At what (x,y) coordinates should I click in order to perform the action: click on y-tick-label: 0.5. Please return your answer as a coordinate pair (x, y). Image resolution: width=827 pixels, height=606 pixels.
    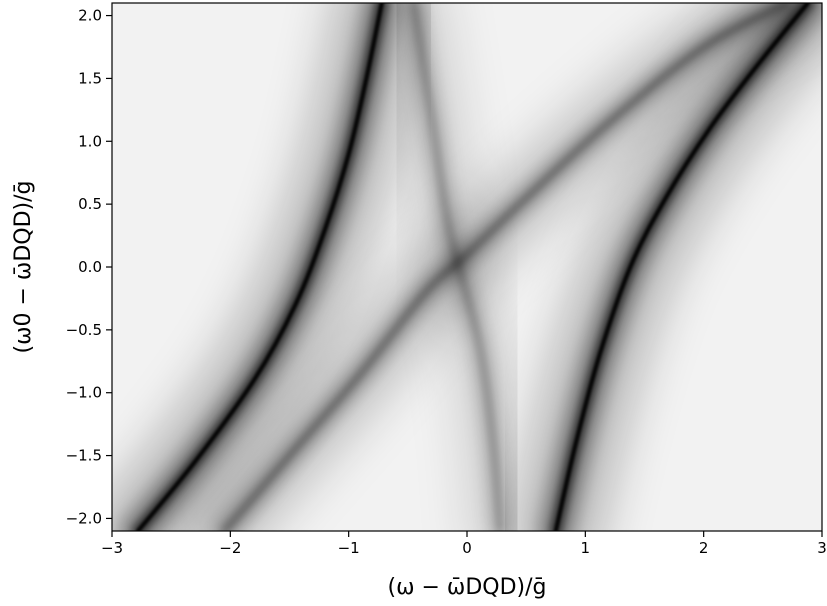
    Looking at the image, I should click on (90, 204).